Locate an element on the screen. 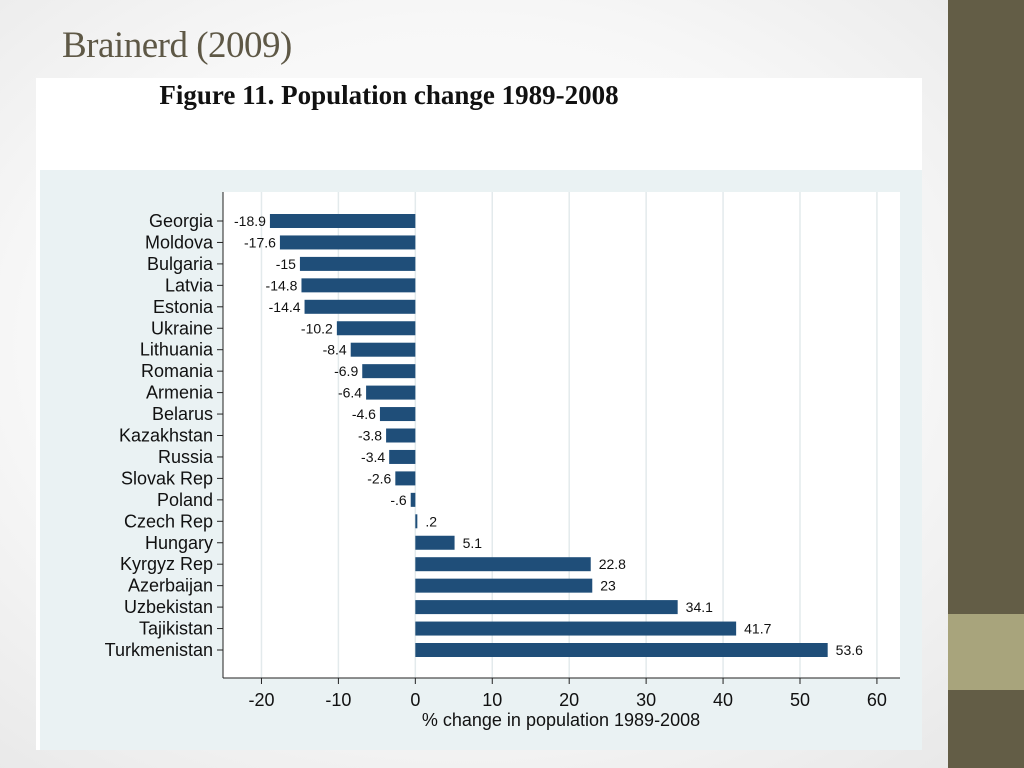  x-axis-title: % change in population 1989-2008 is located at coordinates (561, 720).